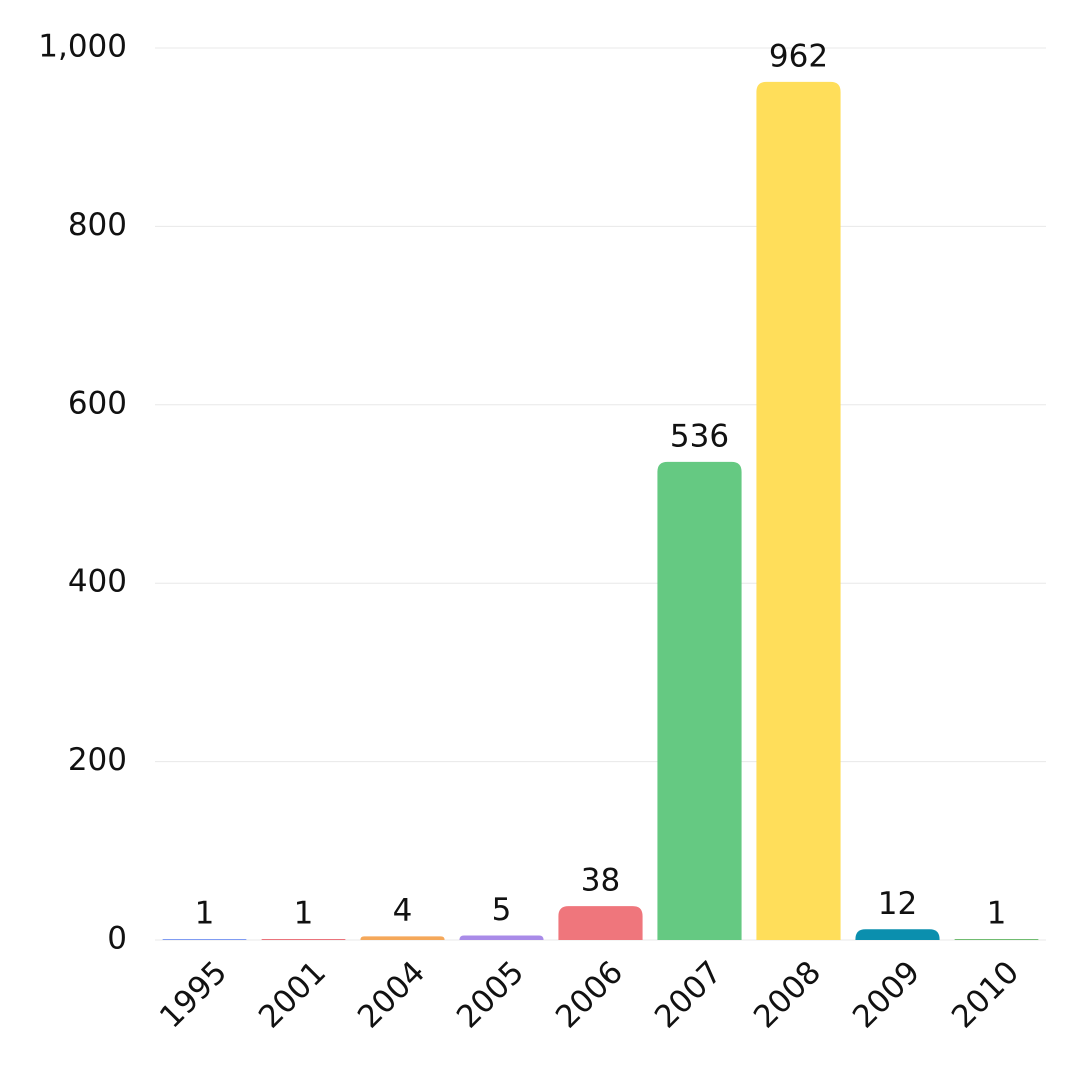  What do you see at coordinates (97, 225) in the screenshot?
I see `y-tick-label: 800` at bounding box center [97, 225].